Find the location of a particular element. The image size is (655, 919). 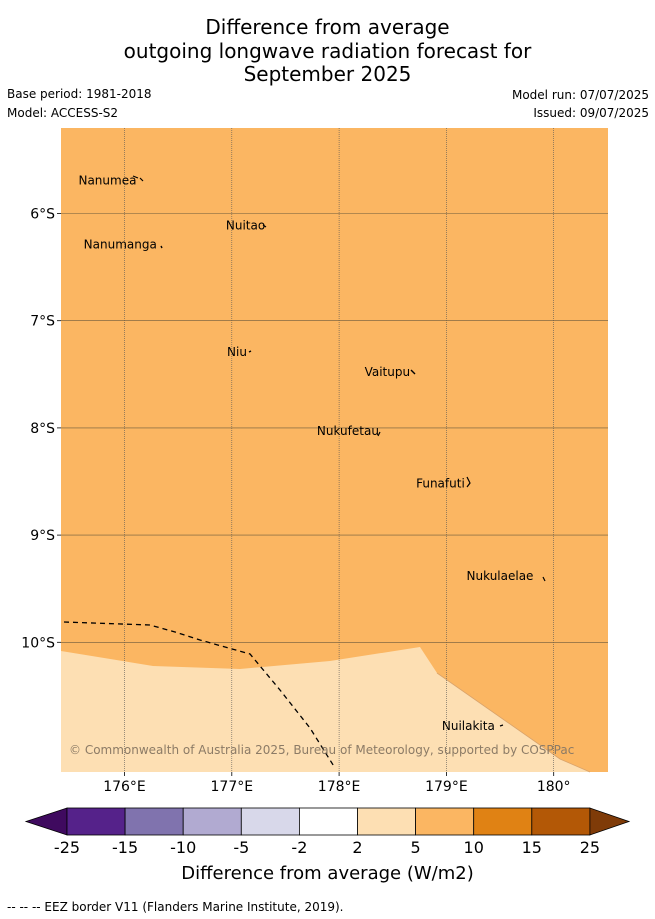

title-line-2: outgoing longwave radiation forecast for is located at coordinates (327, 50).